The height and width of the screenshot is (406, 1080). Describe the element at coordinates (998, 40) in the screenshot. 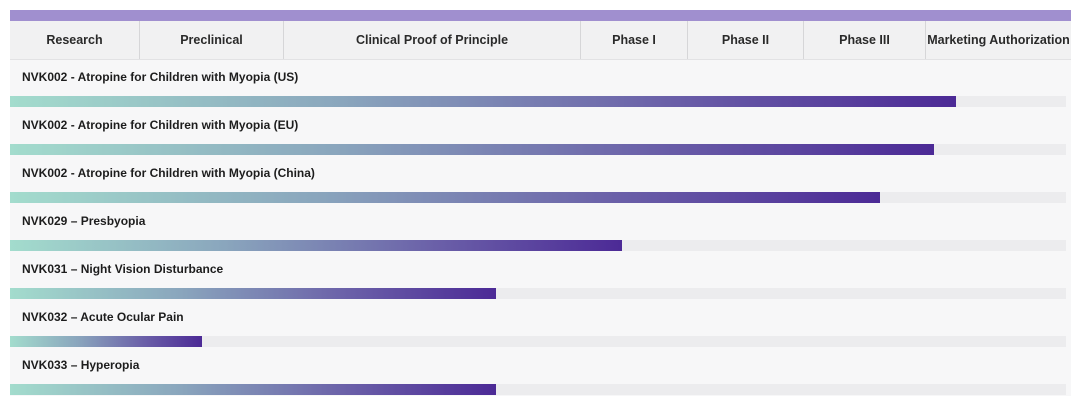

I see `phase-header-cell: Marketing Authorization` at that location.